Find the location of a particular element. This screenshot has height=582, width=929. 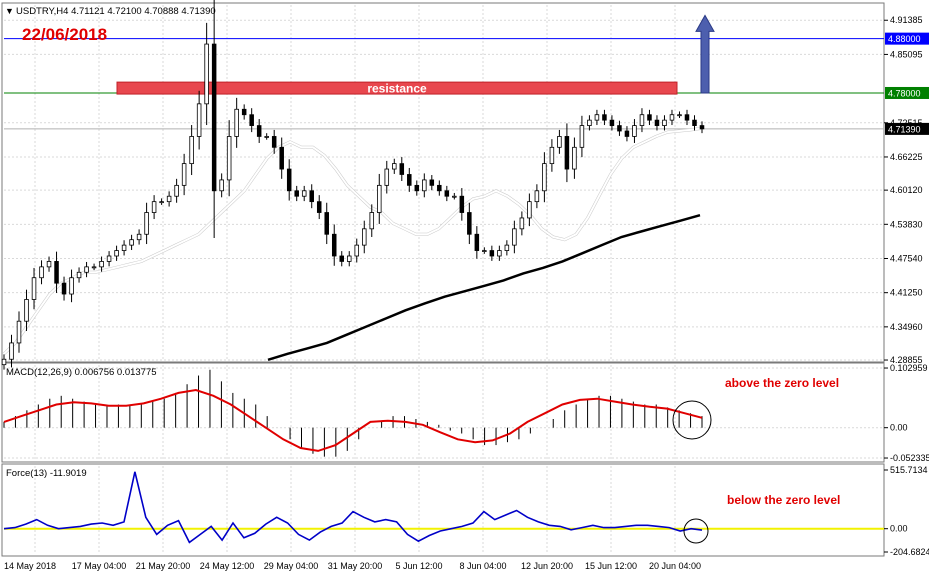

price-level-label: 4.88000 is located at coordinates (904, 39).